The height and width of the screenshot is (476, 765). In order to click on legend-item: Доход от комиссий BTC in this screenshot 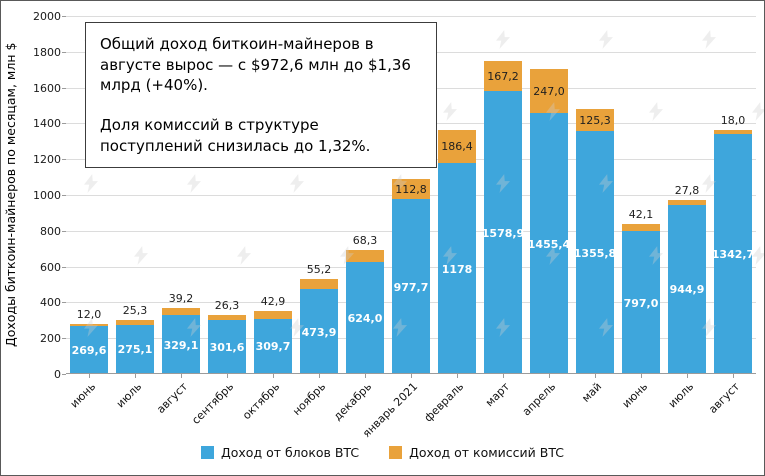, I will do `click(476, 452)`.